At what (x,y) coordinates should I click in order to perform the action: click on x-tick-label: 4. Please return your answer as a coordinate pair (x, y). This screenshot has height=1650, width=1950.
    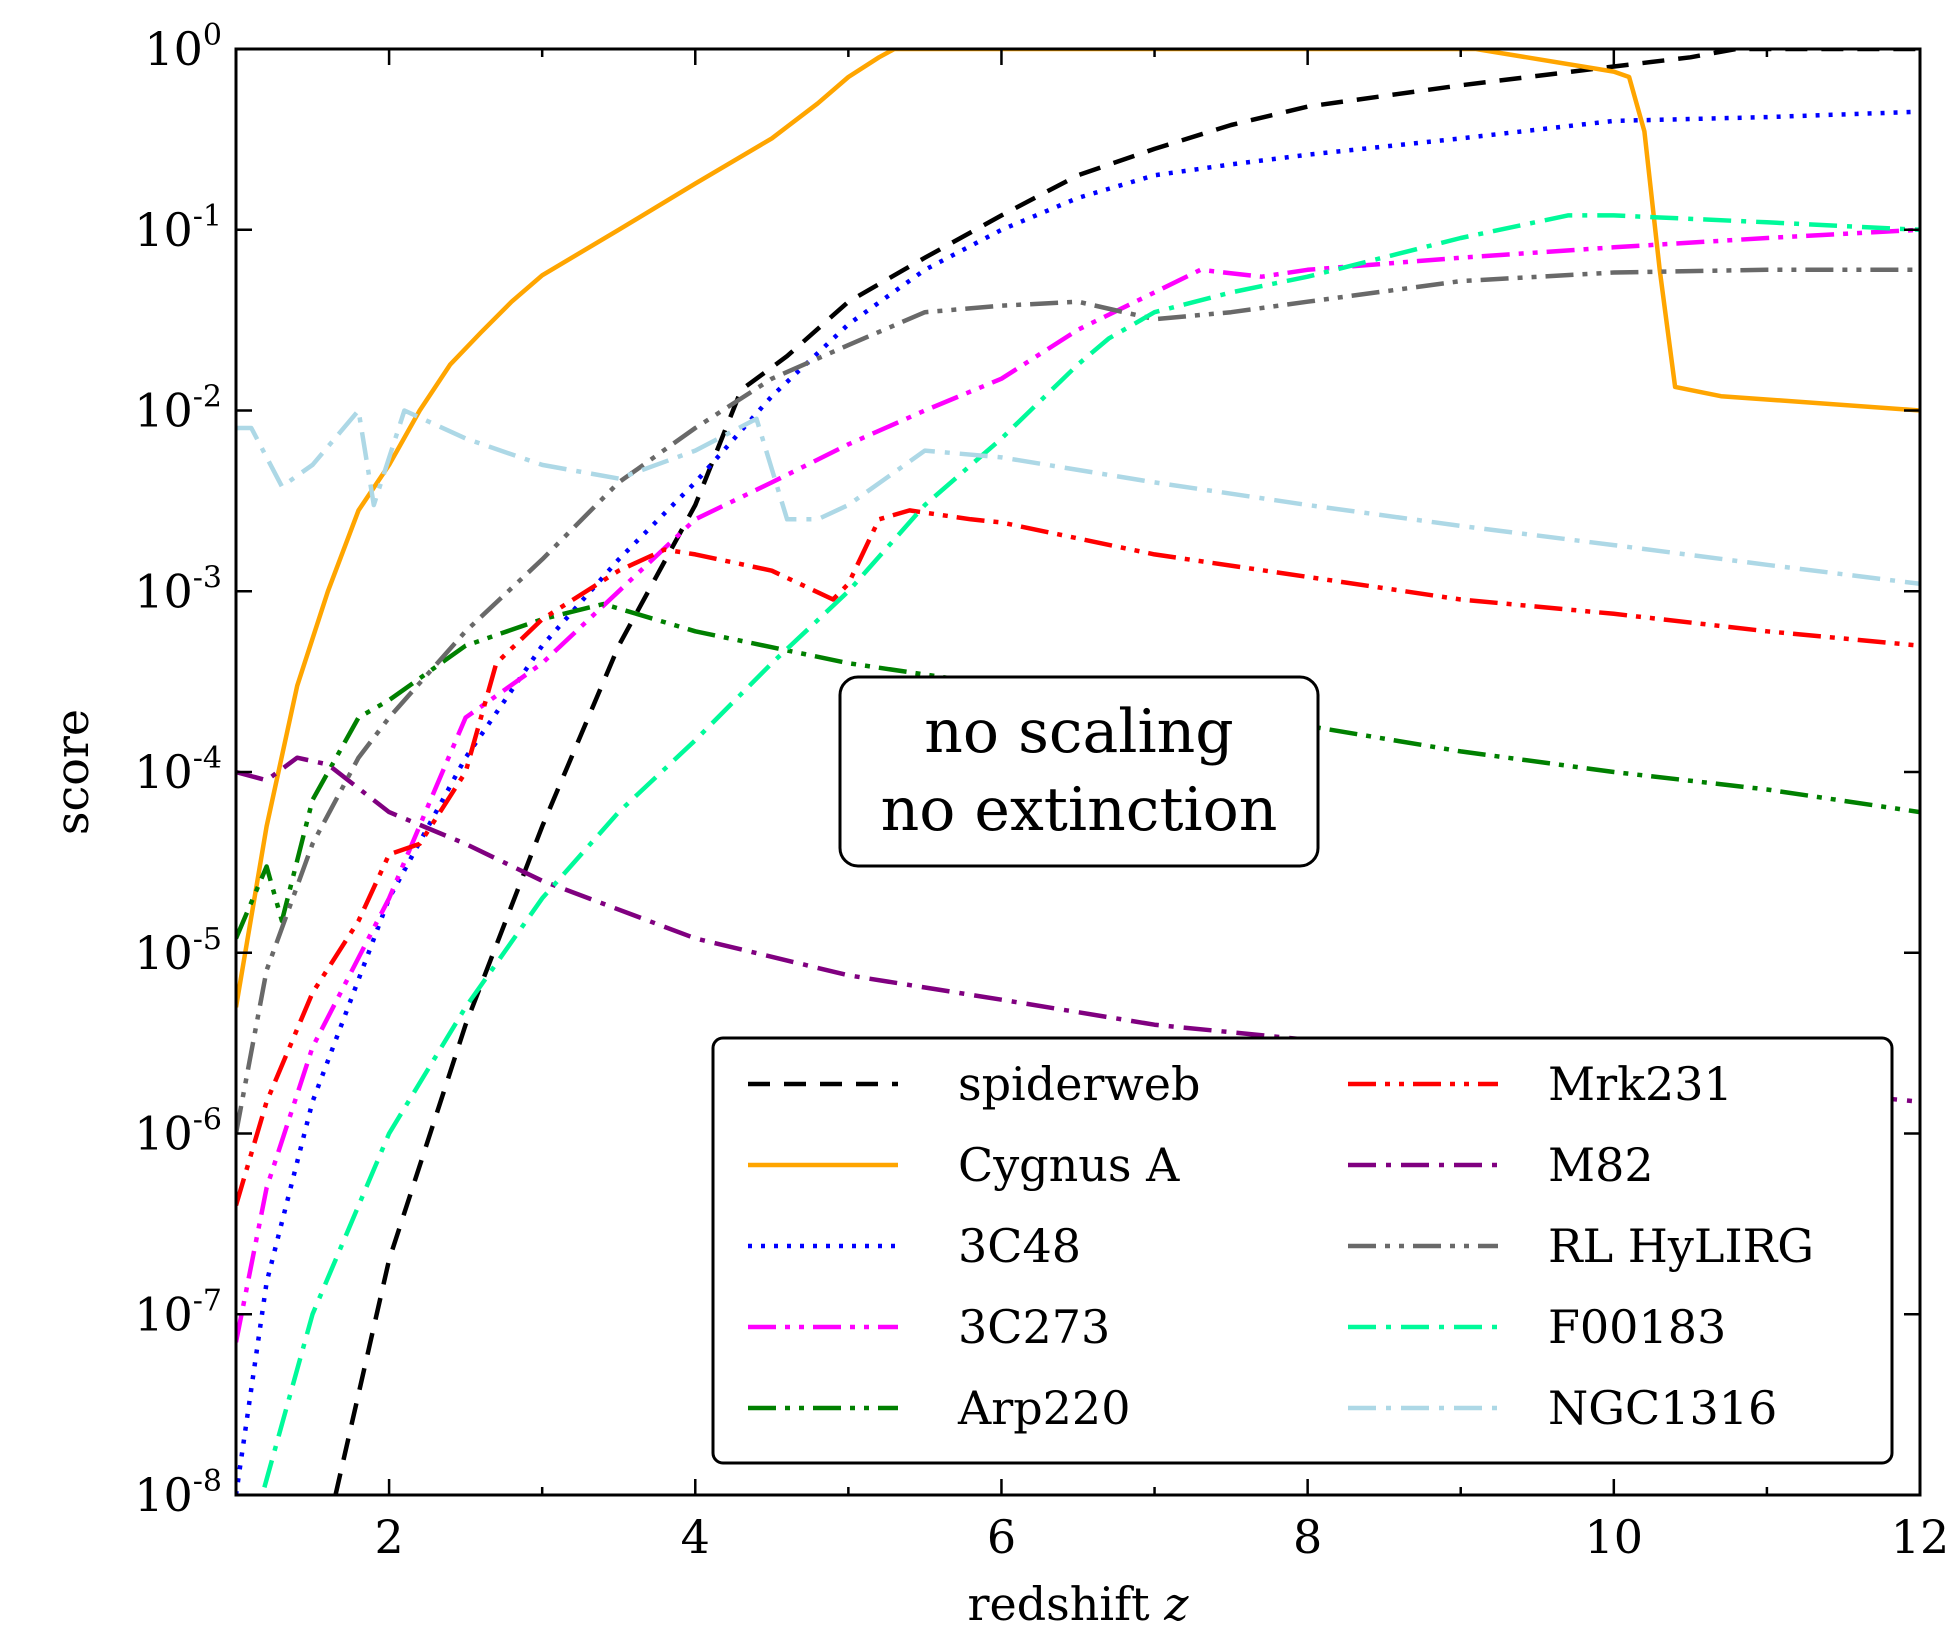
    Looking at the image, I should click on (695, 1537).